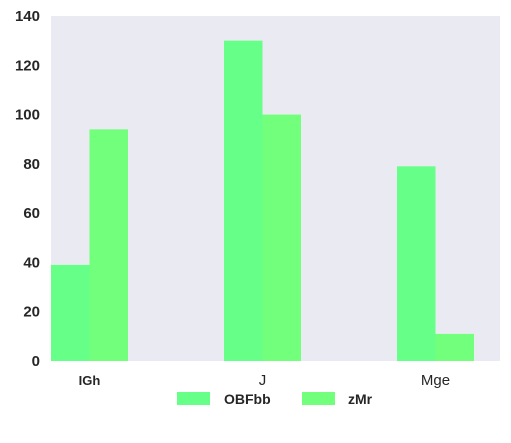 This screenshot has width=511, height=443. I want to click on bar-zMr-J, so click(281, 237).